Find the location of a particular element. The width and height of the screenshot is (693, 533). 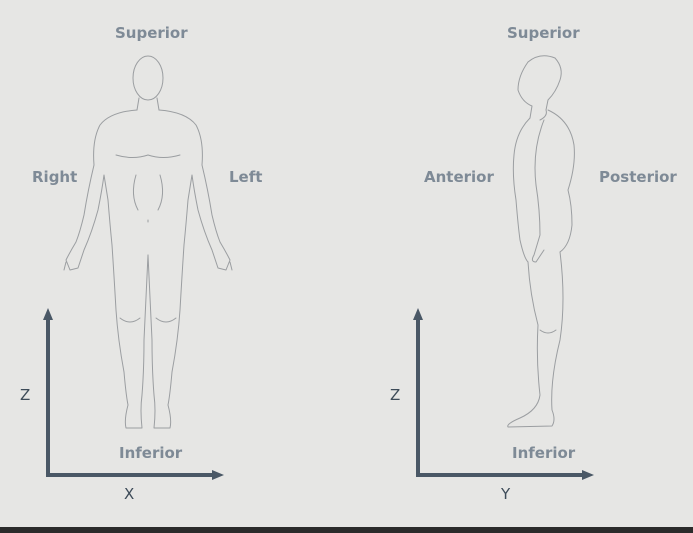

front-x-axis-label: X is located at coordinates (129, 494).